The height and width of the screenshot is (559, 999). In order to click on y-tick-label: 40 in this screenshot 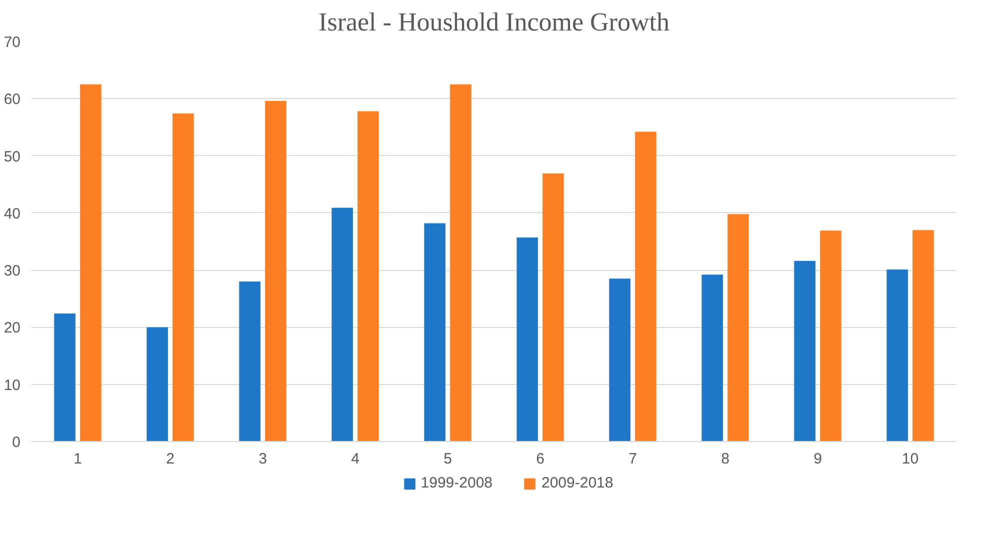, I will do `click(12, 213)`.